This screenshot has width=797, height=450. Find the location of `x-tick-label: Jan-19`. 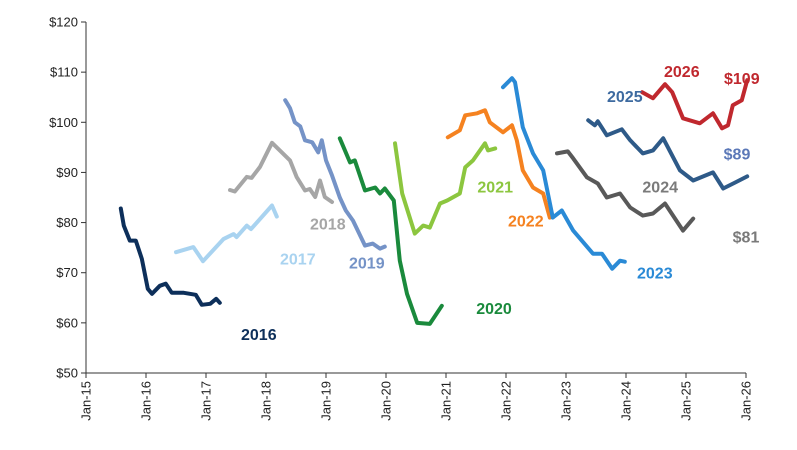

x-tick-label: Jan-19 is located at coordinates (326, 401).